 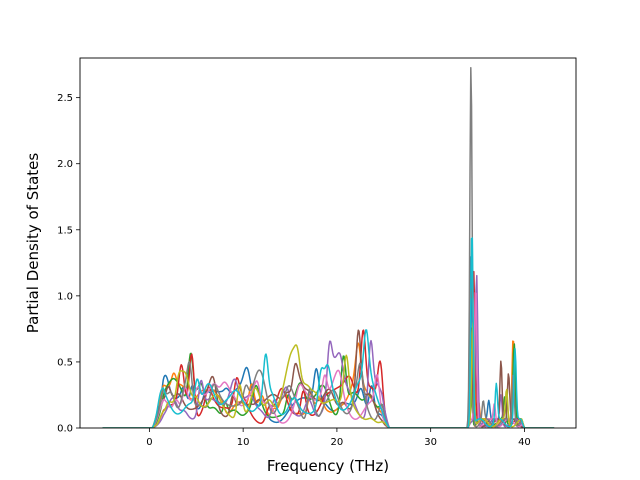 What do you see at coordinates (65, 429) in the screenshot?
I see `y-tick-label: 0.0` at bounding box center [65, 429].